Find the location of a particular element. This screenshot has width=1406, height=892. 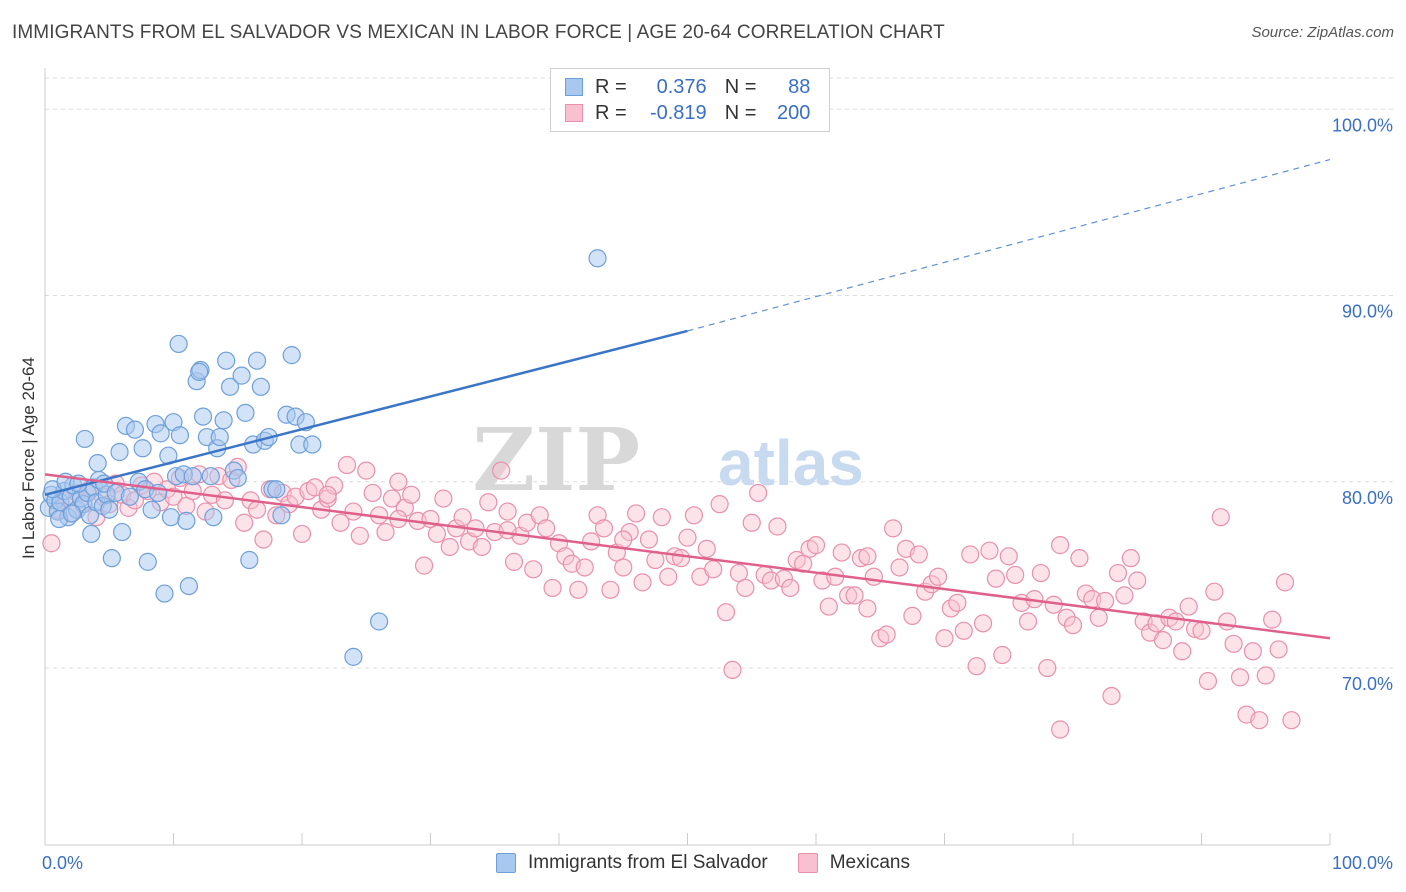

legend-n-value: 88 is located at coordinates (799, 86).